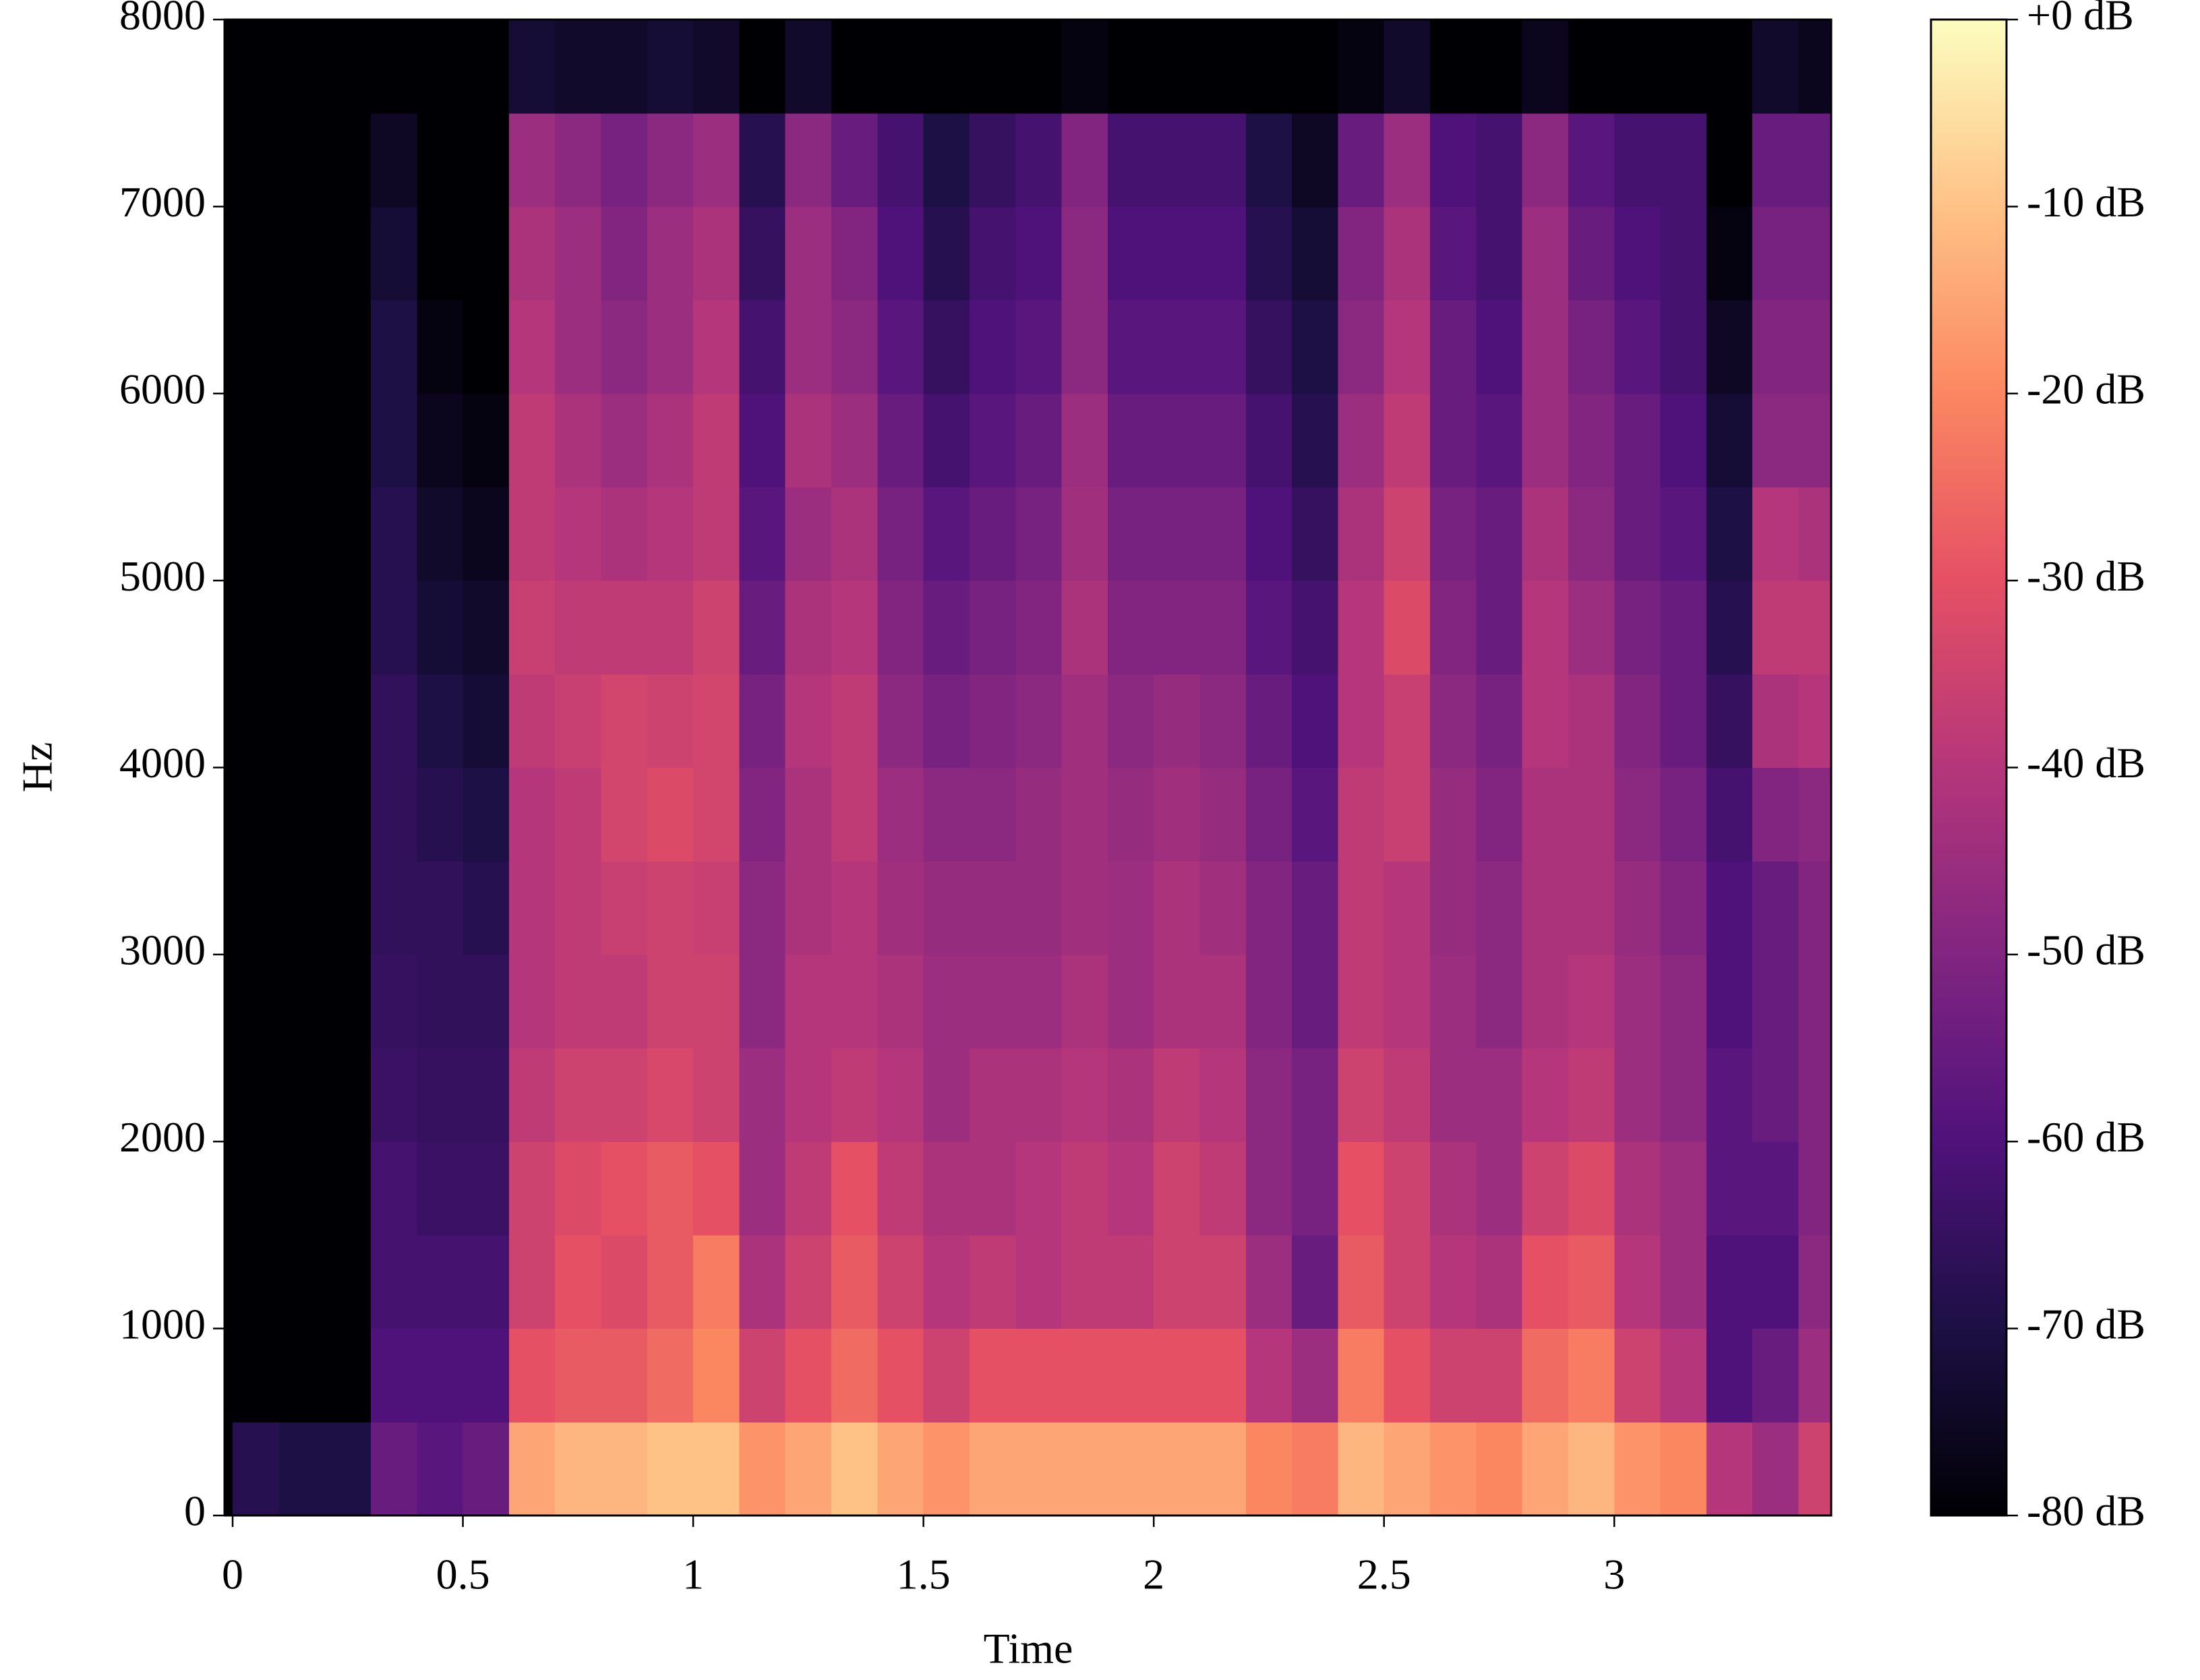 This screenshot has width=2200, height=1680. What do you see at coordinates (2086, 202) in the screenshot?
I see `colorbar-tick-label: -10 dB` at bounding box center [2086, 202].